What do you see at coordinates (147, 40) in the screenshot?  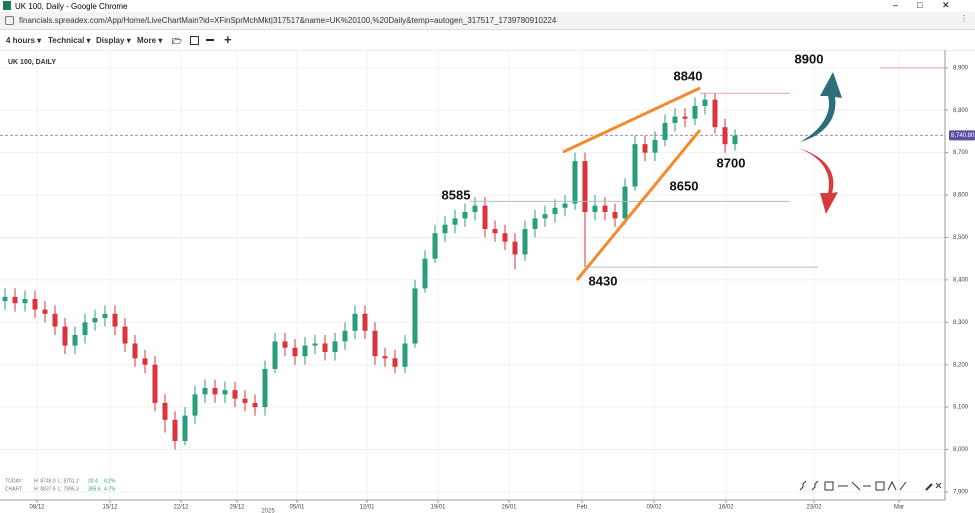 I see `menu-label: More` at bounding box center [147, 40].